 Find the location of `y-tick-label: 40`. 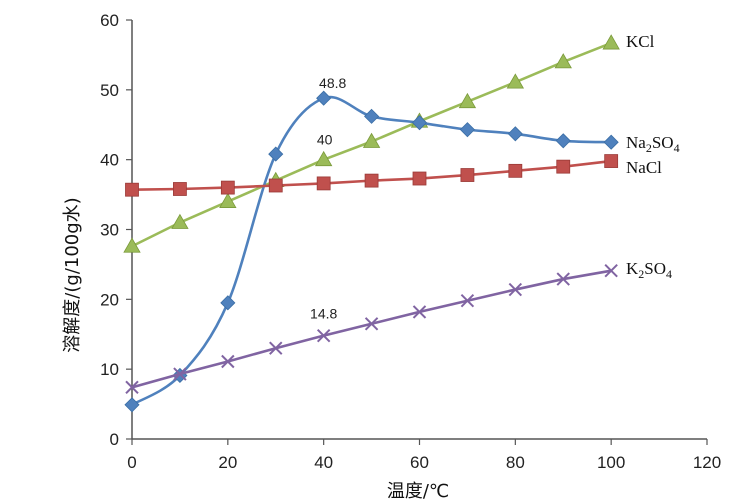

y-tick-label: 40 is located at coordinates (109, 160).